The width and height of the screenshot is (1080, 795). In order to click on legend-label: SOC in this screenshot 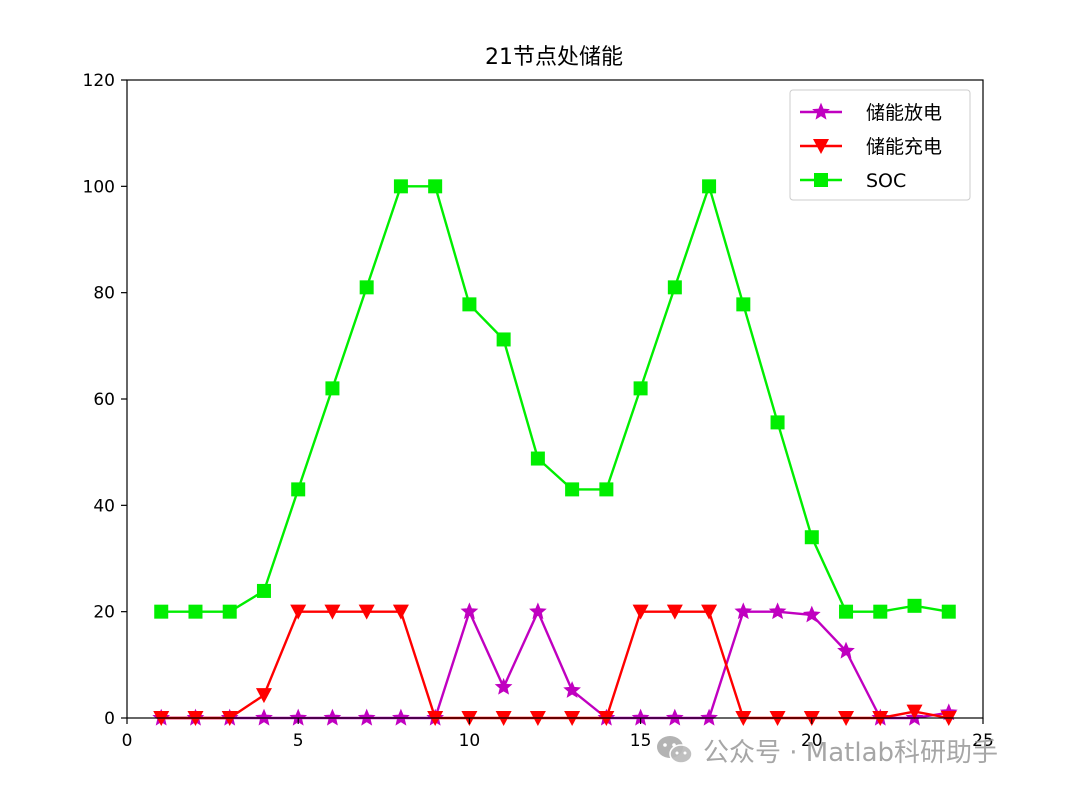, I will do `click(886, 181)`.